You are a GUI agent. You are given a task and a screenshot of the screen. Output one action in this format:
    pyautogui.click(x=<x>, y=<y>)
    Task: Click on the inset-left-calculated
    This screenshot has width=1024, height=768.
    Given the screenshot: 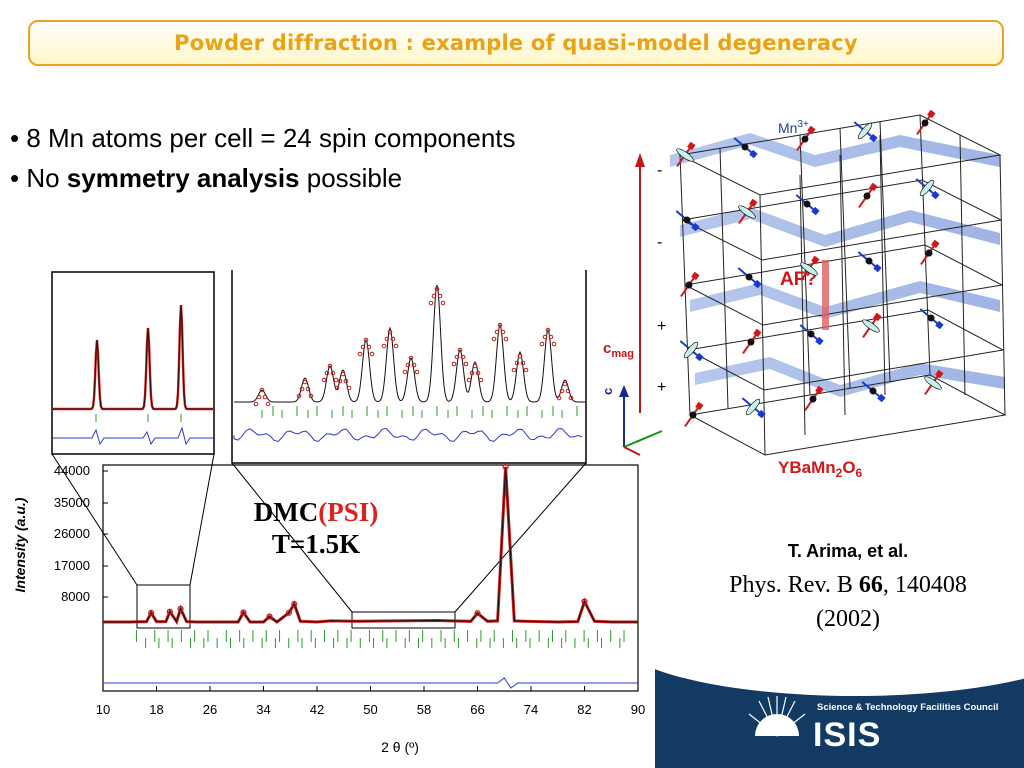 What is the action you would take?
    pyautogui.click(x=133, y=357)
    